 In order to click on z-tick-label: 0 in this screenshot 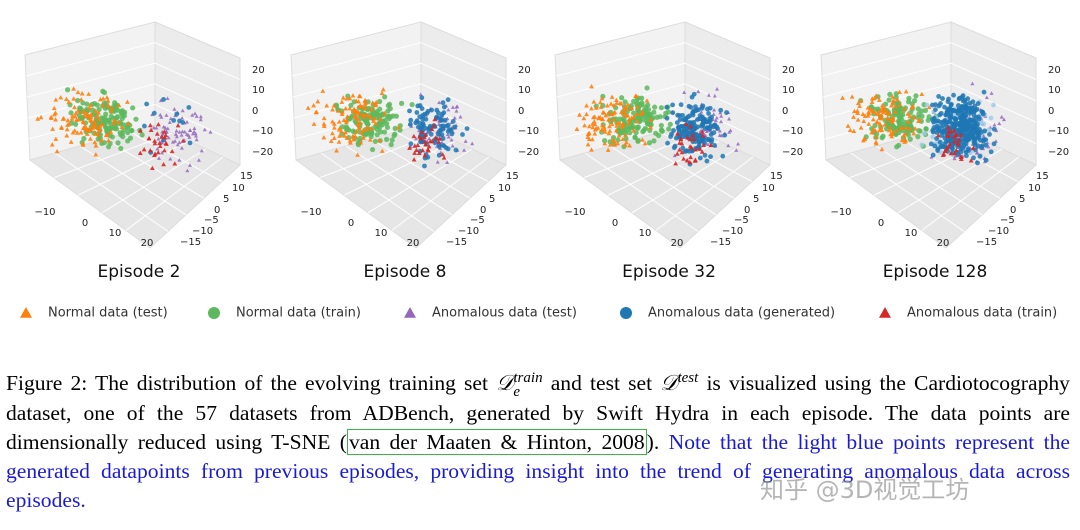, I will do `click(1051, 111)`.